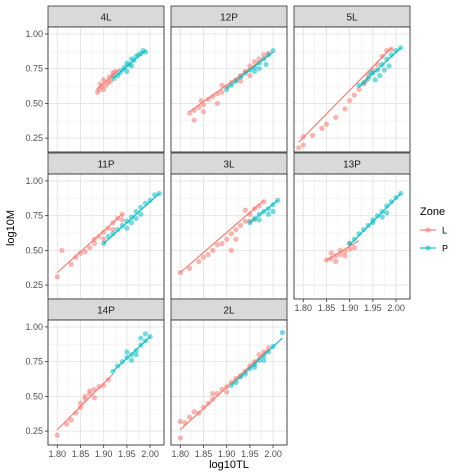 This screenshot has height=474, width=474. I want to click on legend-key-L, so click(428, 230).